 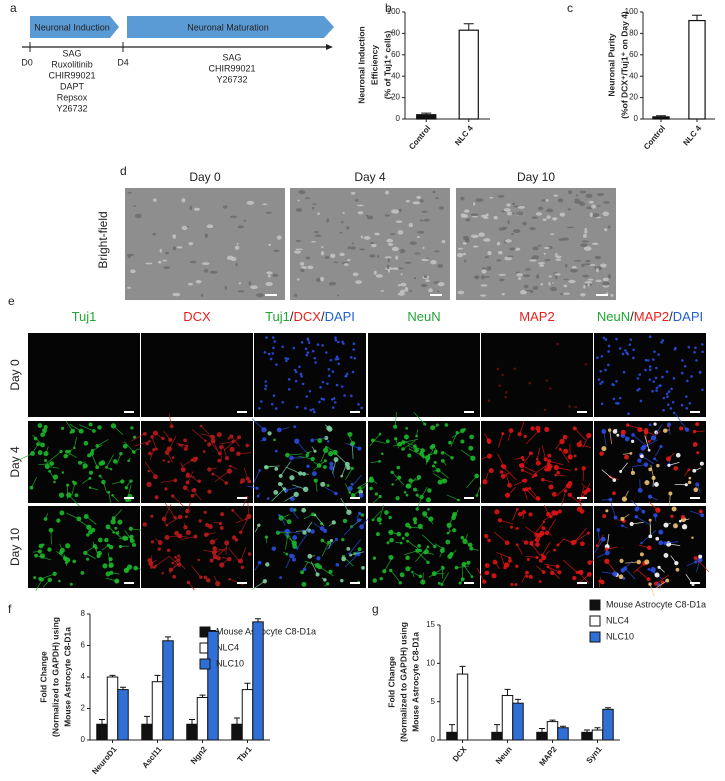 I want to click on y-tick-label: 100, so click(x=394, y=11).